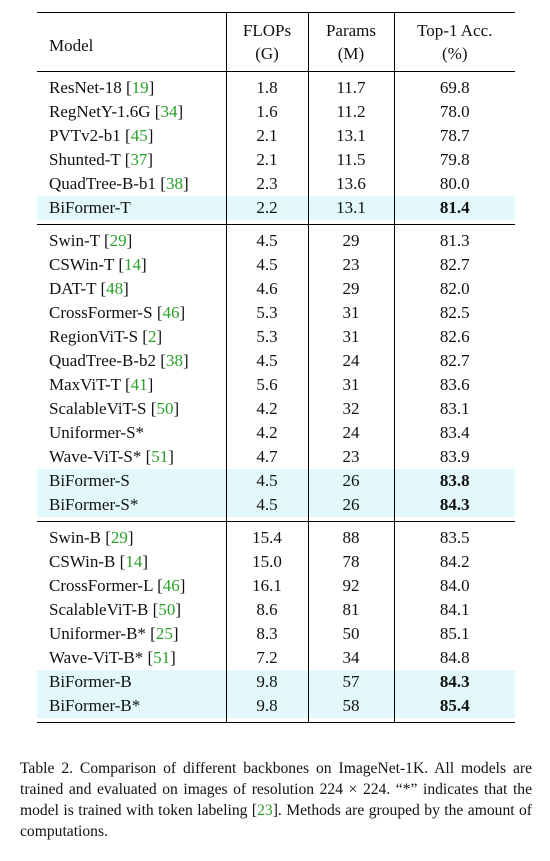 This screenshot has height=861, width=550. I want to click on model-name: ScalableViT-B, so click(99, 609).